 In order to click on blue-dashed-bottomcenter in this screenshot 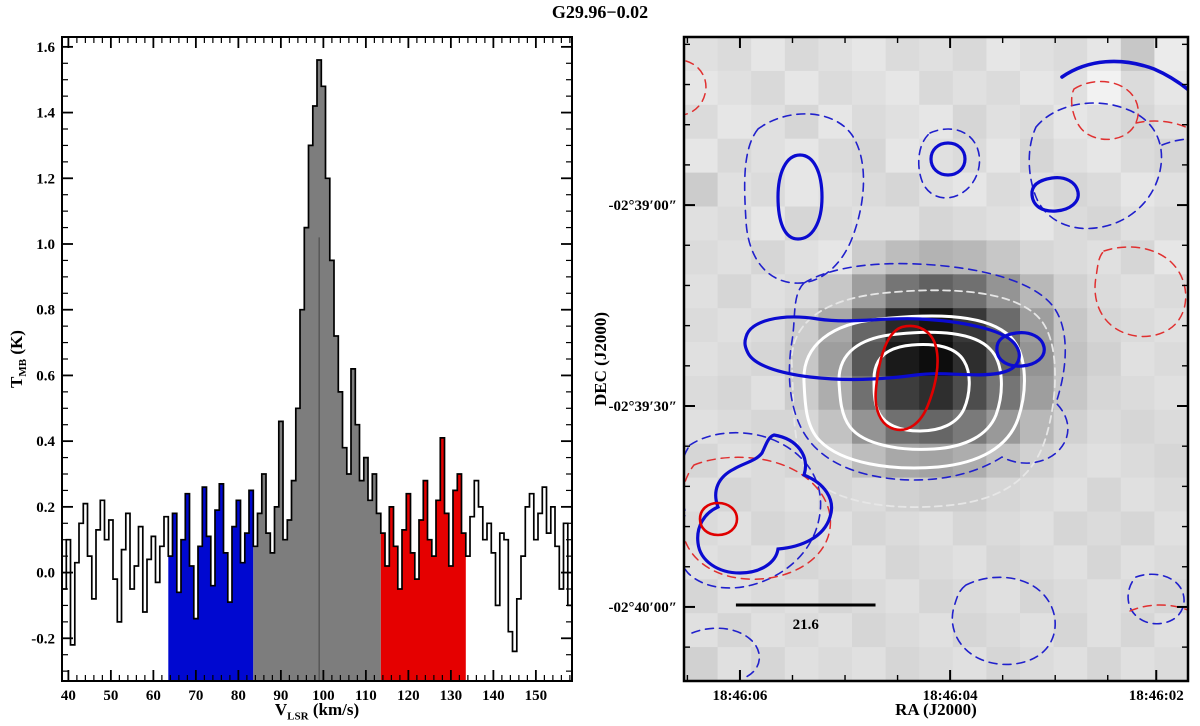, I will do `click(1003, 621)`.